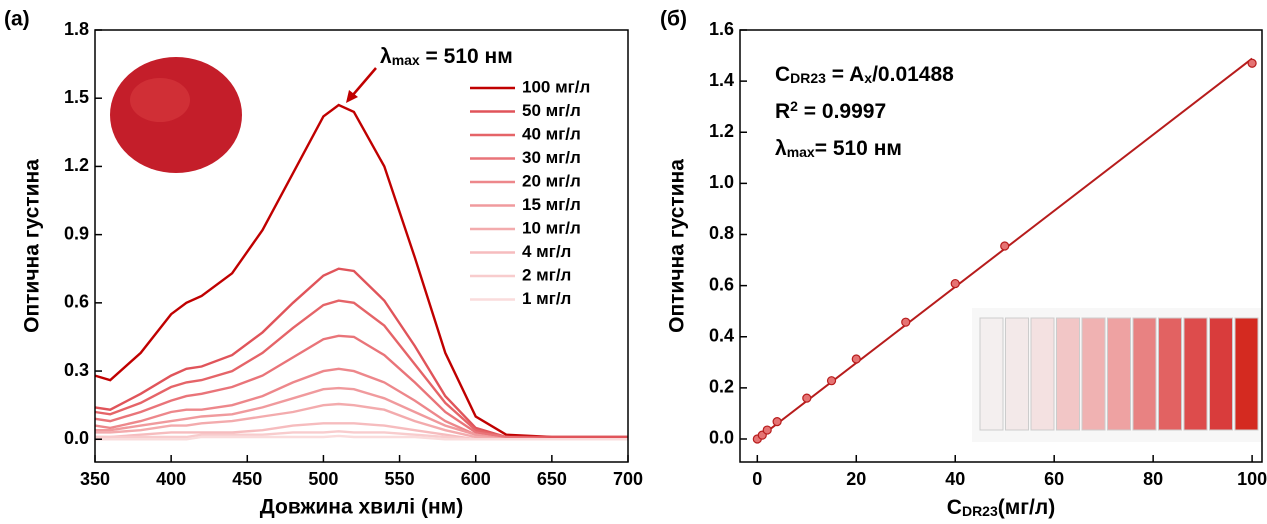 This screenshot has width=1267, height=524. Describe the element at coordinates (551, 227) in the screenshot. I see `legend-label: 10 мг/л` at that location.